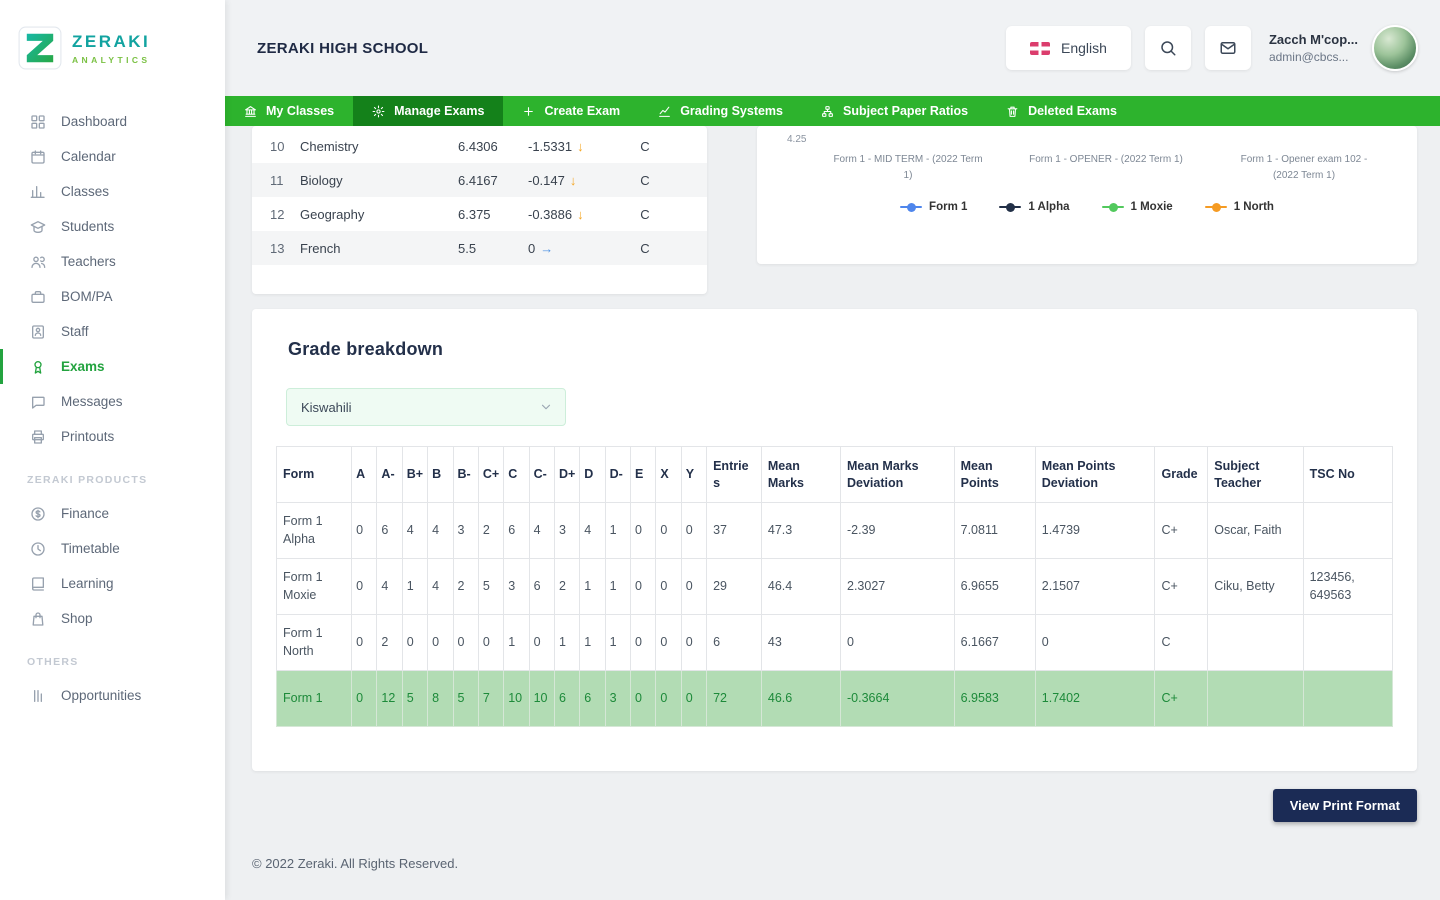 Image resolution: width=1440 pixels, height=900 pixels. Describe the element at coordinates (314, 586) in the screenshot. I see `cell-form: Form 1 Moxie` at that location.